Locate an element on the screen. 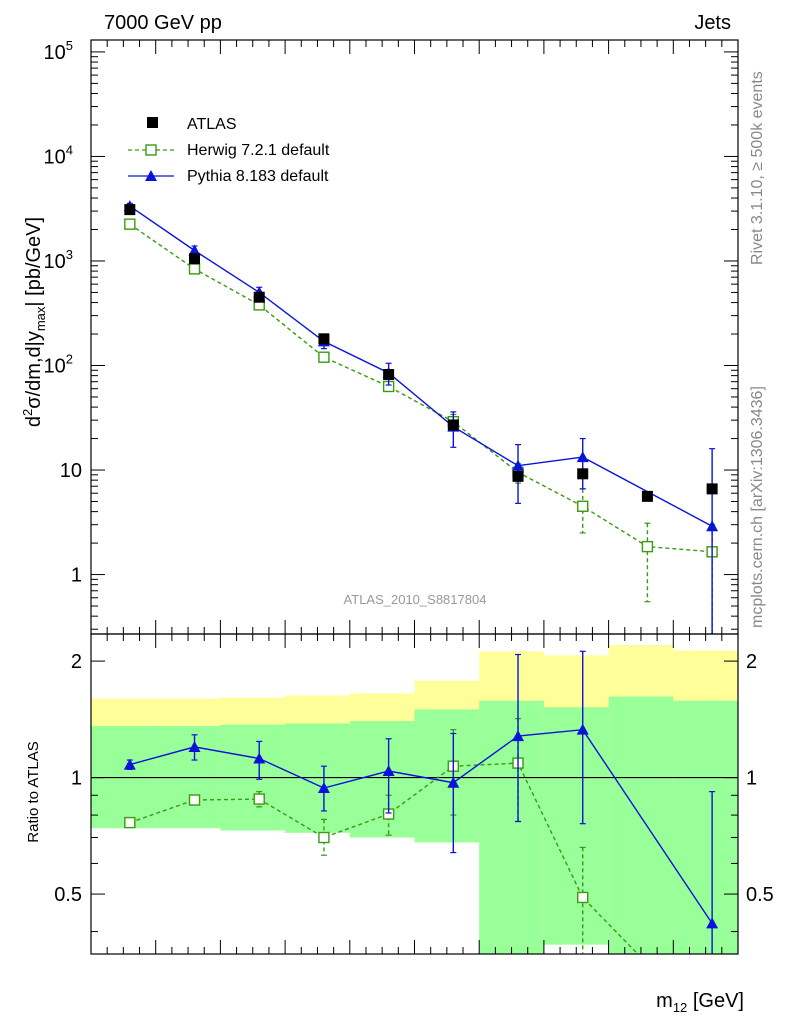 Image resolution: width=786 pixels, height=1024 pixels. legend-pythia-label: Pythia 8.183 default is located at coordinates (258, 176).